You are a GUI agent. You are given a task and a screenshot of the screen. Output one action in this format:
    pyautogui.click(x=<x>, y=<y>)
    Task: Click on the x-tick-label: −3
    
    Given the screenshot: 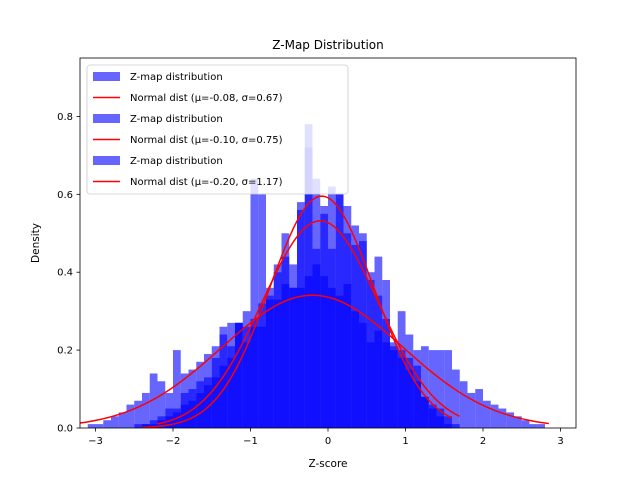 What is the action you would take?
    pyautogui.click(x=95, y=441)
    